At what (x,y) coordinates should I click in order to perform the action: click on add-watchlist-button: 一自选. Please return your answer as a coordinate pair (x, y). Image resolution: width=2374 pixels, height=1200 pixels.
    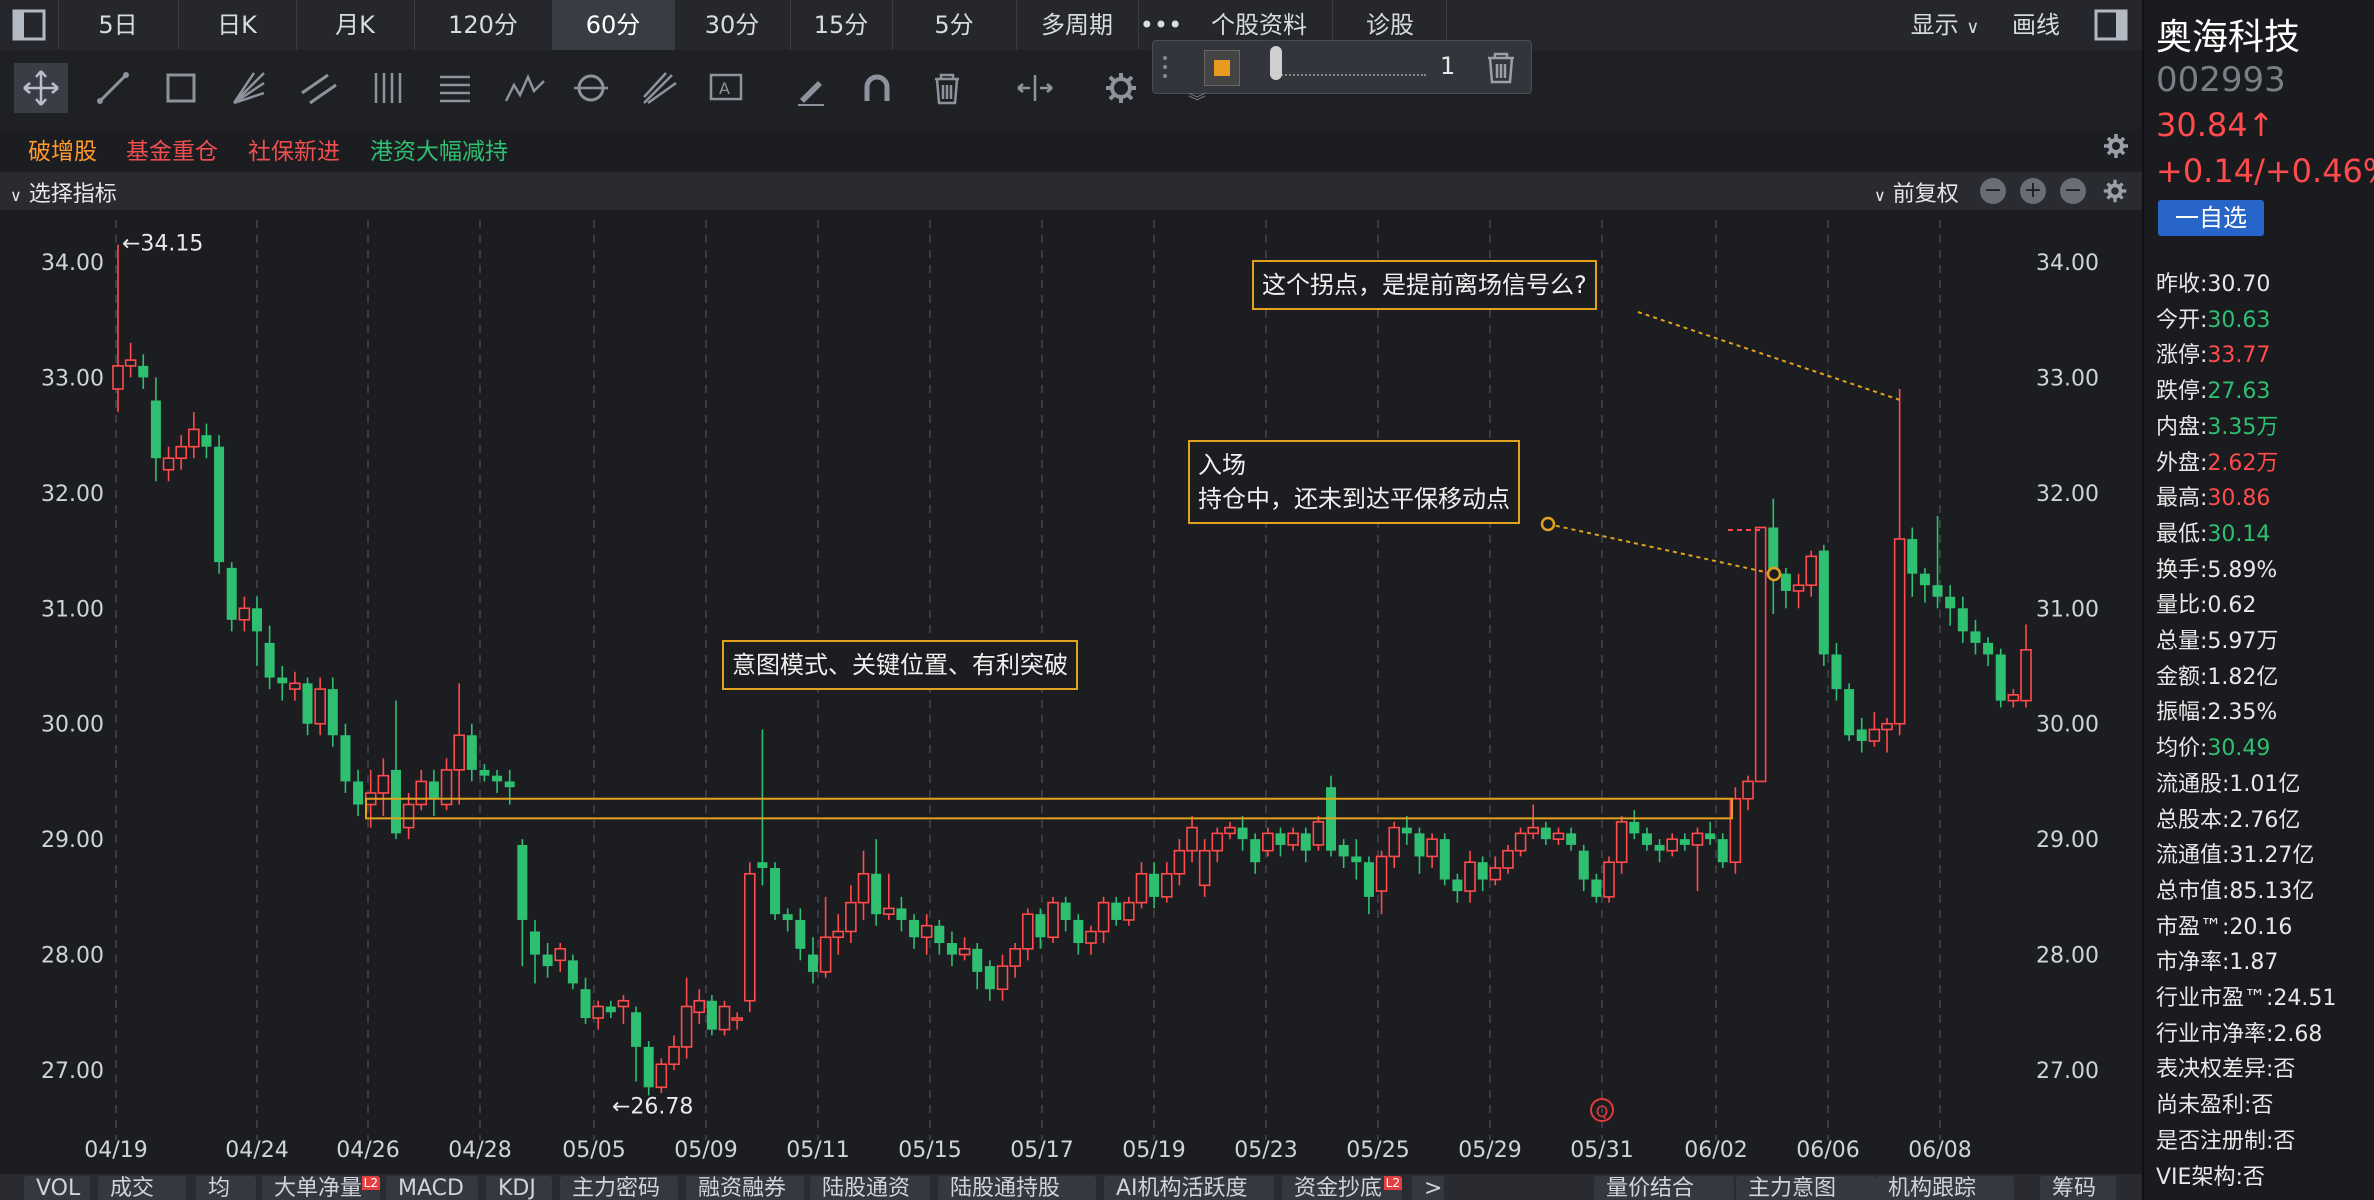
    Looking at the image, I should click on (2211, 218).